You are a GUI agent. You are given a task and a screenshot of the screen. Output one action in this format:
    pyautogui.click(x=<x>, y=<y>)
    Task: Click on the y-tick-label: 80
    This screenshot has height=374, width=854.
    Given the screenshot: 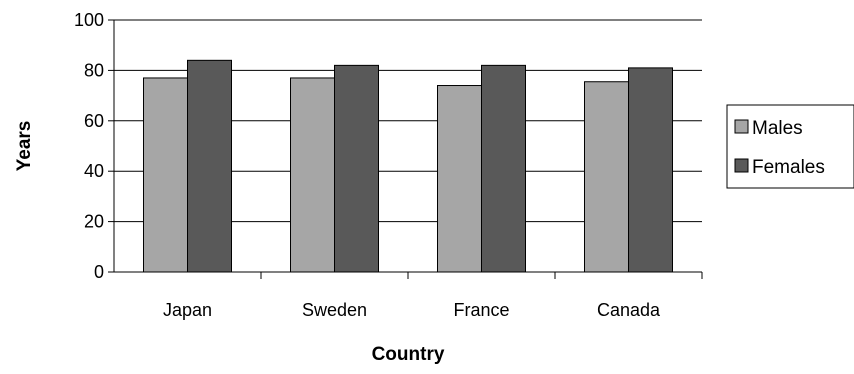 What is the action you would take?
    pyautogui.click(x=94, y=70)
    